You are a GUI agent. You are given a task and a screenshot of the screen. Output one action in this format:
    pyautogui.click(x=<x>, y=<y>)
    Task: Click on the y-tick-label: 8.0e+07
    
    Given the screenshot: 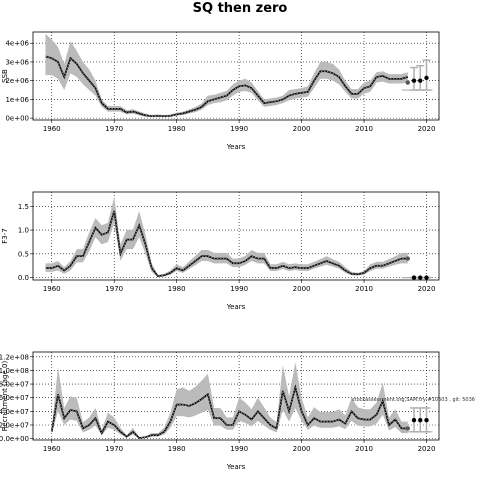 What is the action you would take?
    pyautogui.click(x=14, y=385)
    